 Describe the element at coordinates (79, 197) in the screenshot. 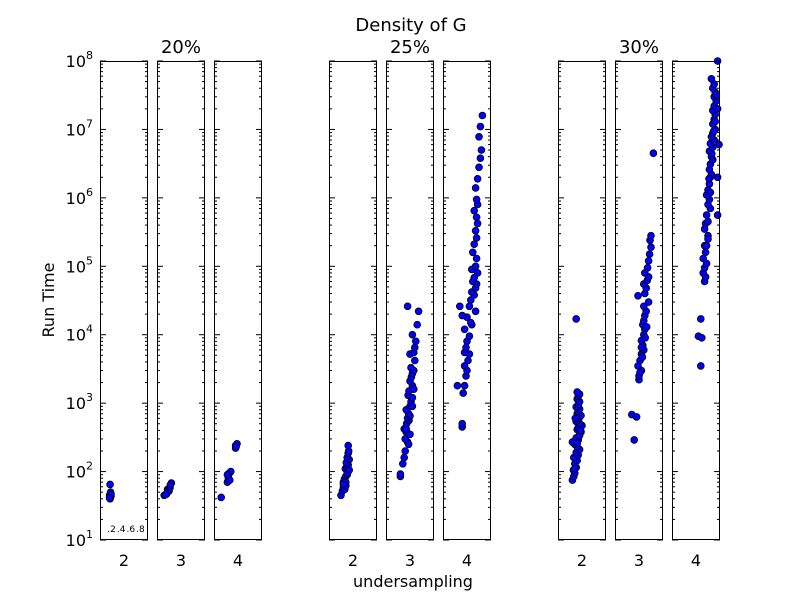

I see `y-tick-label: 10⁶` at that location.